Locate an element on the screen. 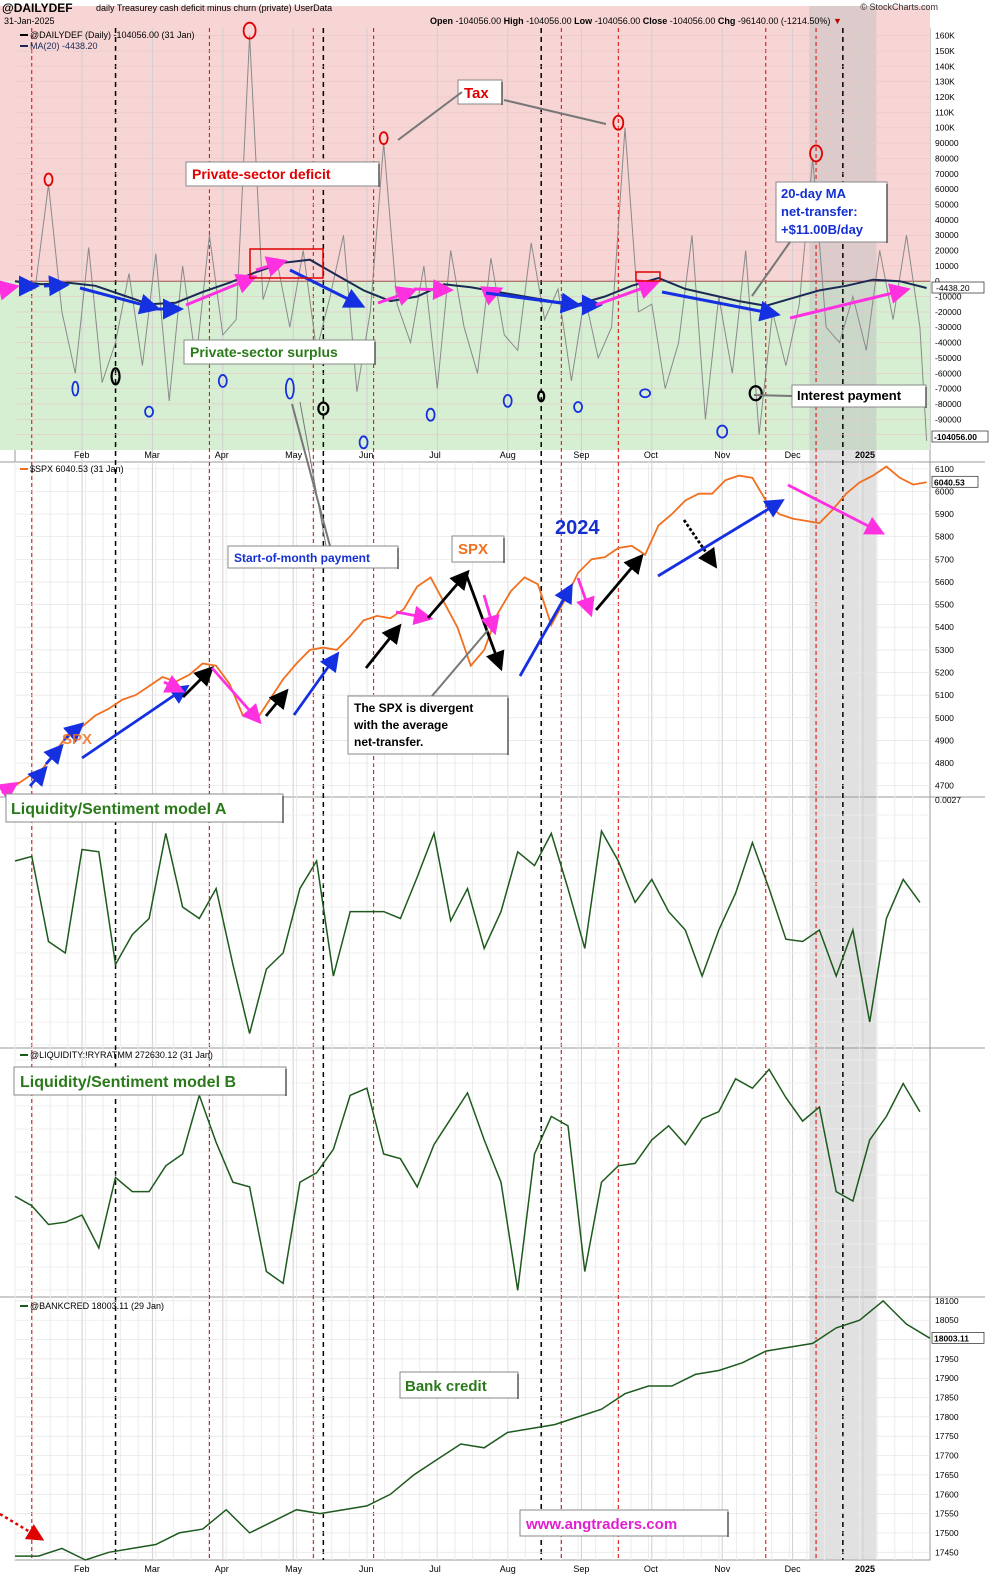 Image resolution: width=990 pixels, height=1576 pixels. month-label: Jun is located at coordinates (366, 455).